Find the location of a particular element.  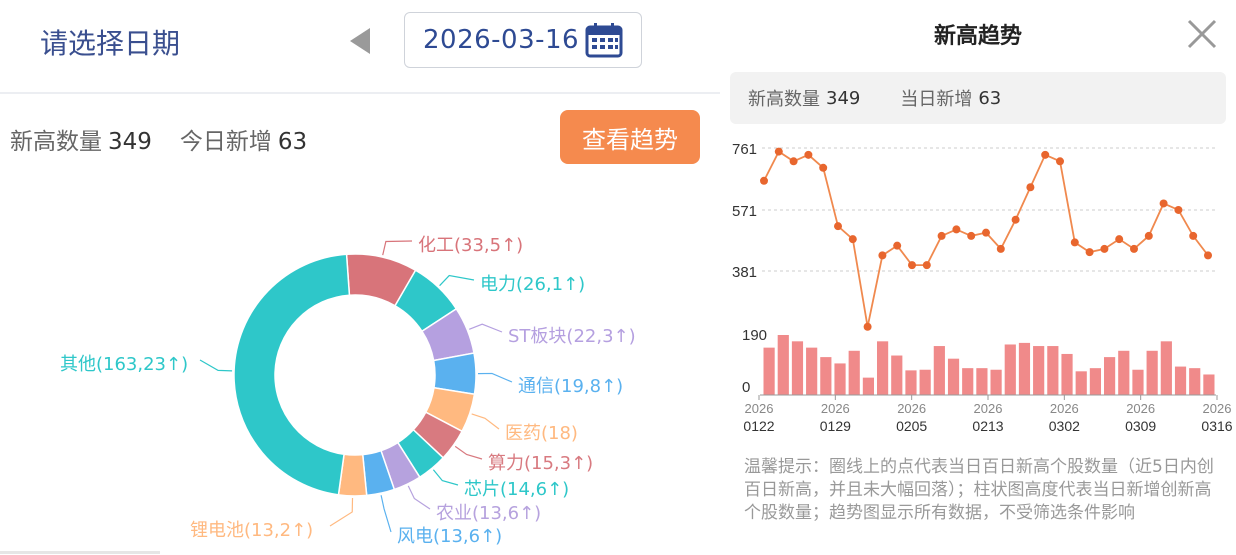

summary-new-high-value: 349 is located at coordinates (843, 98).